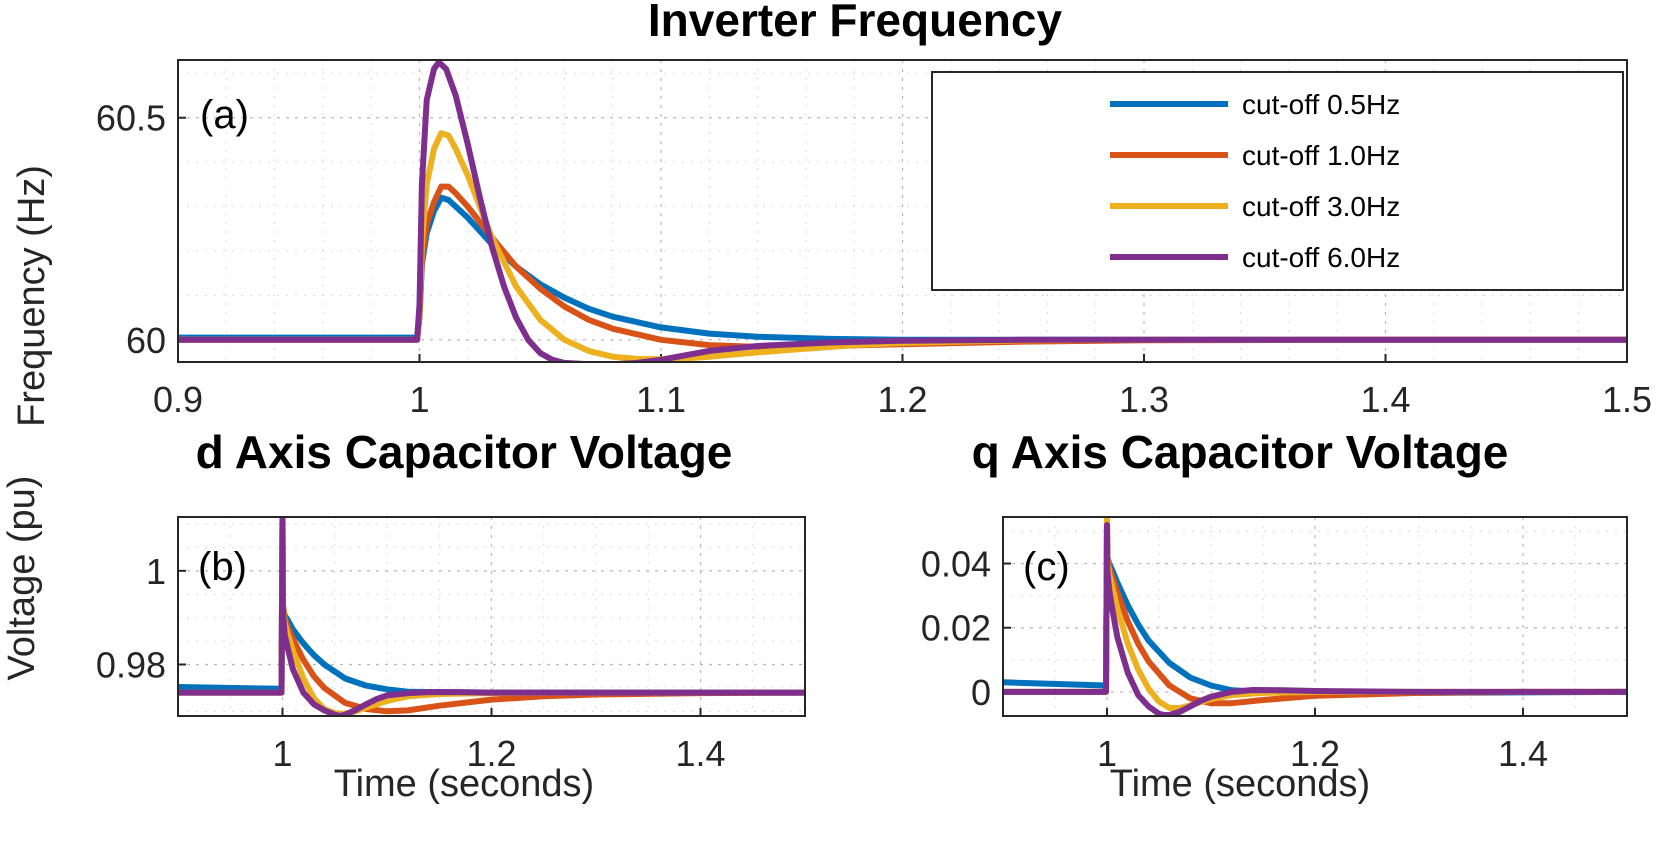  What do you see at coordinates (956, 628) in the screenshot?
I see `y-tick-label: 0.02` at bounding box center [956, 628].